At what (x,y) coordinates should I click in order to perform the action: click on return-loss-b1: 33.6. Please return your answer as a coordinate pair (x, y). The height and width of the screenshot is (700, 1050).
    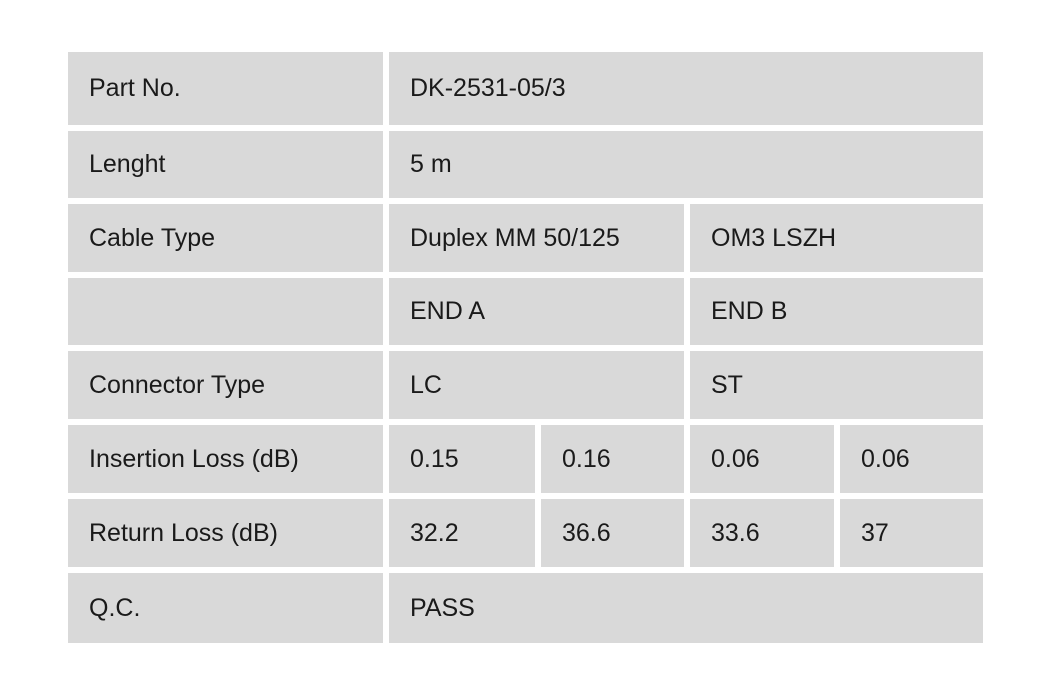
    Looking at the image, I should click on (762, 533).